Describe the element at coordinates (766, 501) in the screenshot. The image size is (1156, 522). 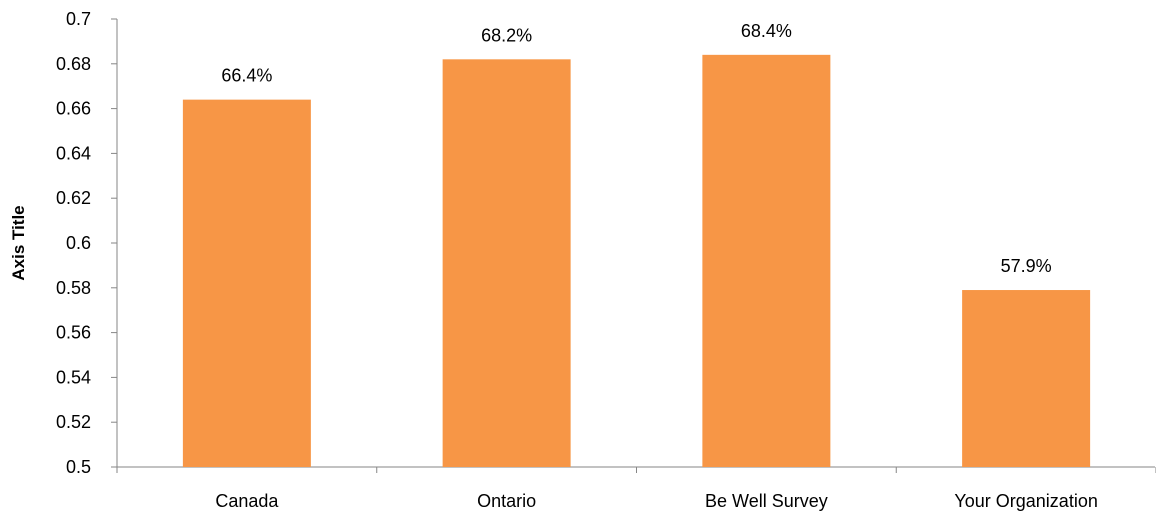
I see `x-category-label: Be Well Survey` at that location.